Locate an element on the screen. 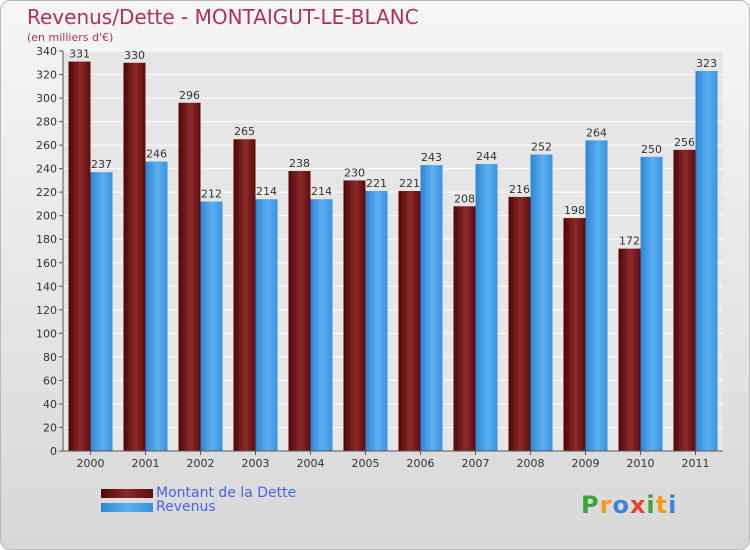 Image resolution: width=750 pixels, height=550 pixels. y-tick-label: 200 is located at coordinates (46, 216).